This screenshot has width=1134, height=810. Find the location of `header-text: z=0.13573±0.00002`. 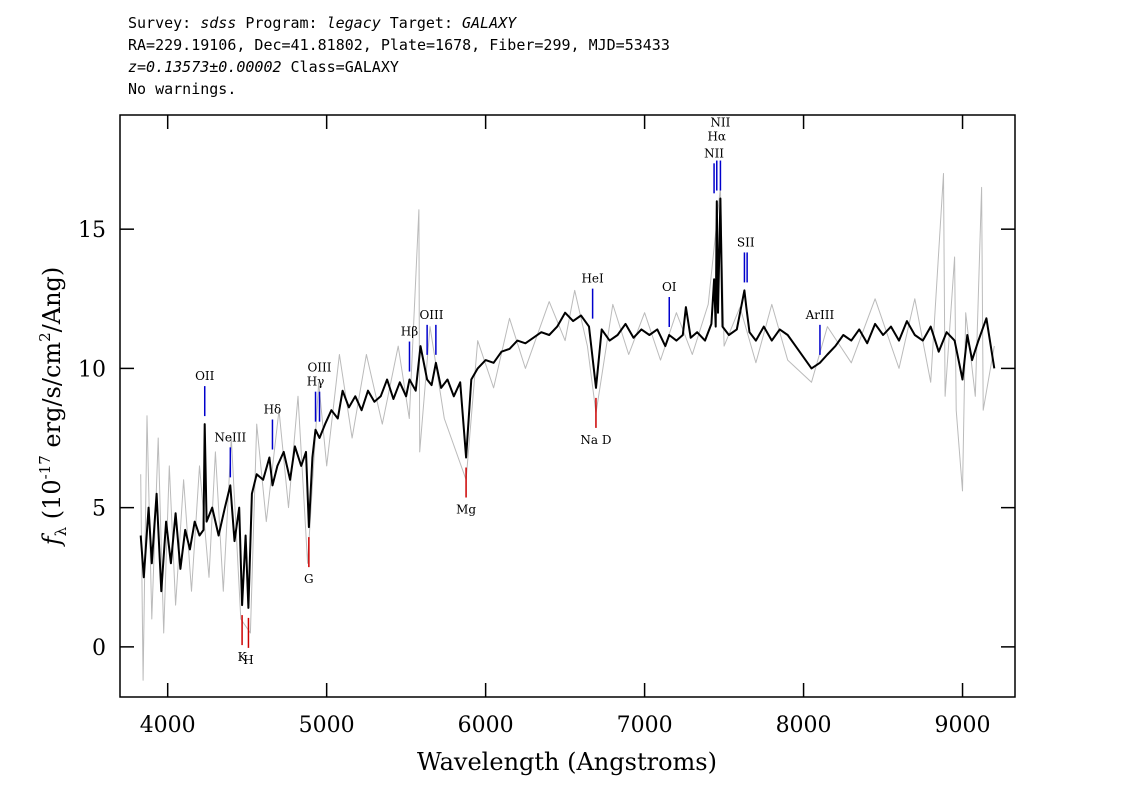

header-text: z=0.13573±0.00002 is located at coordinates (205, 67).